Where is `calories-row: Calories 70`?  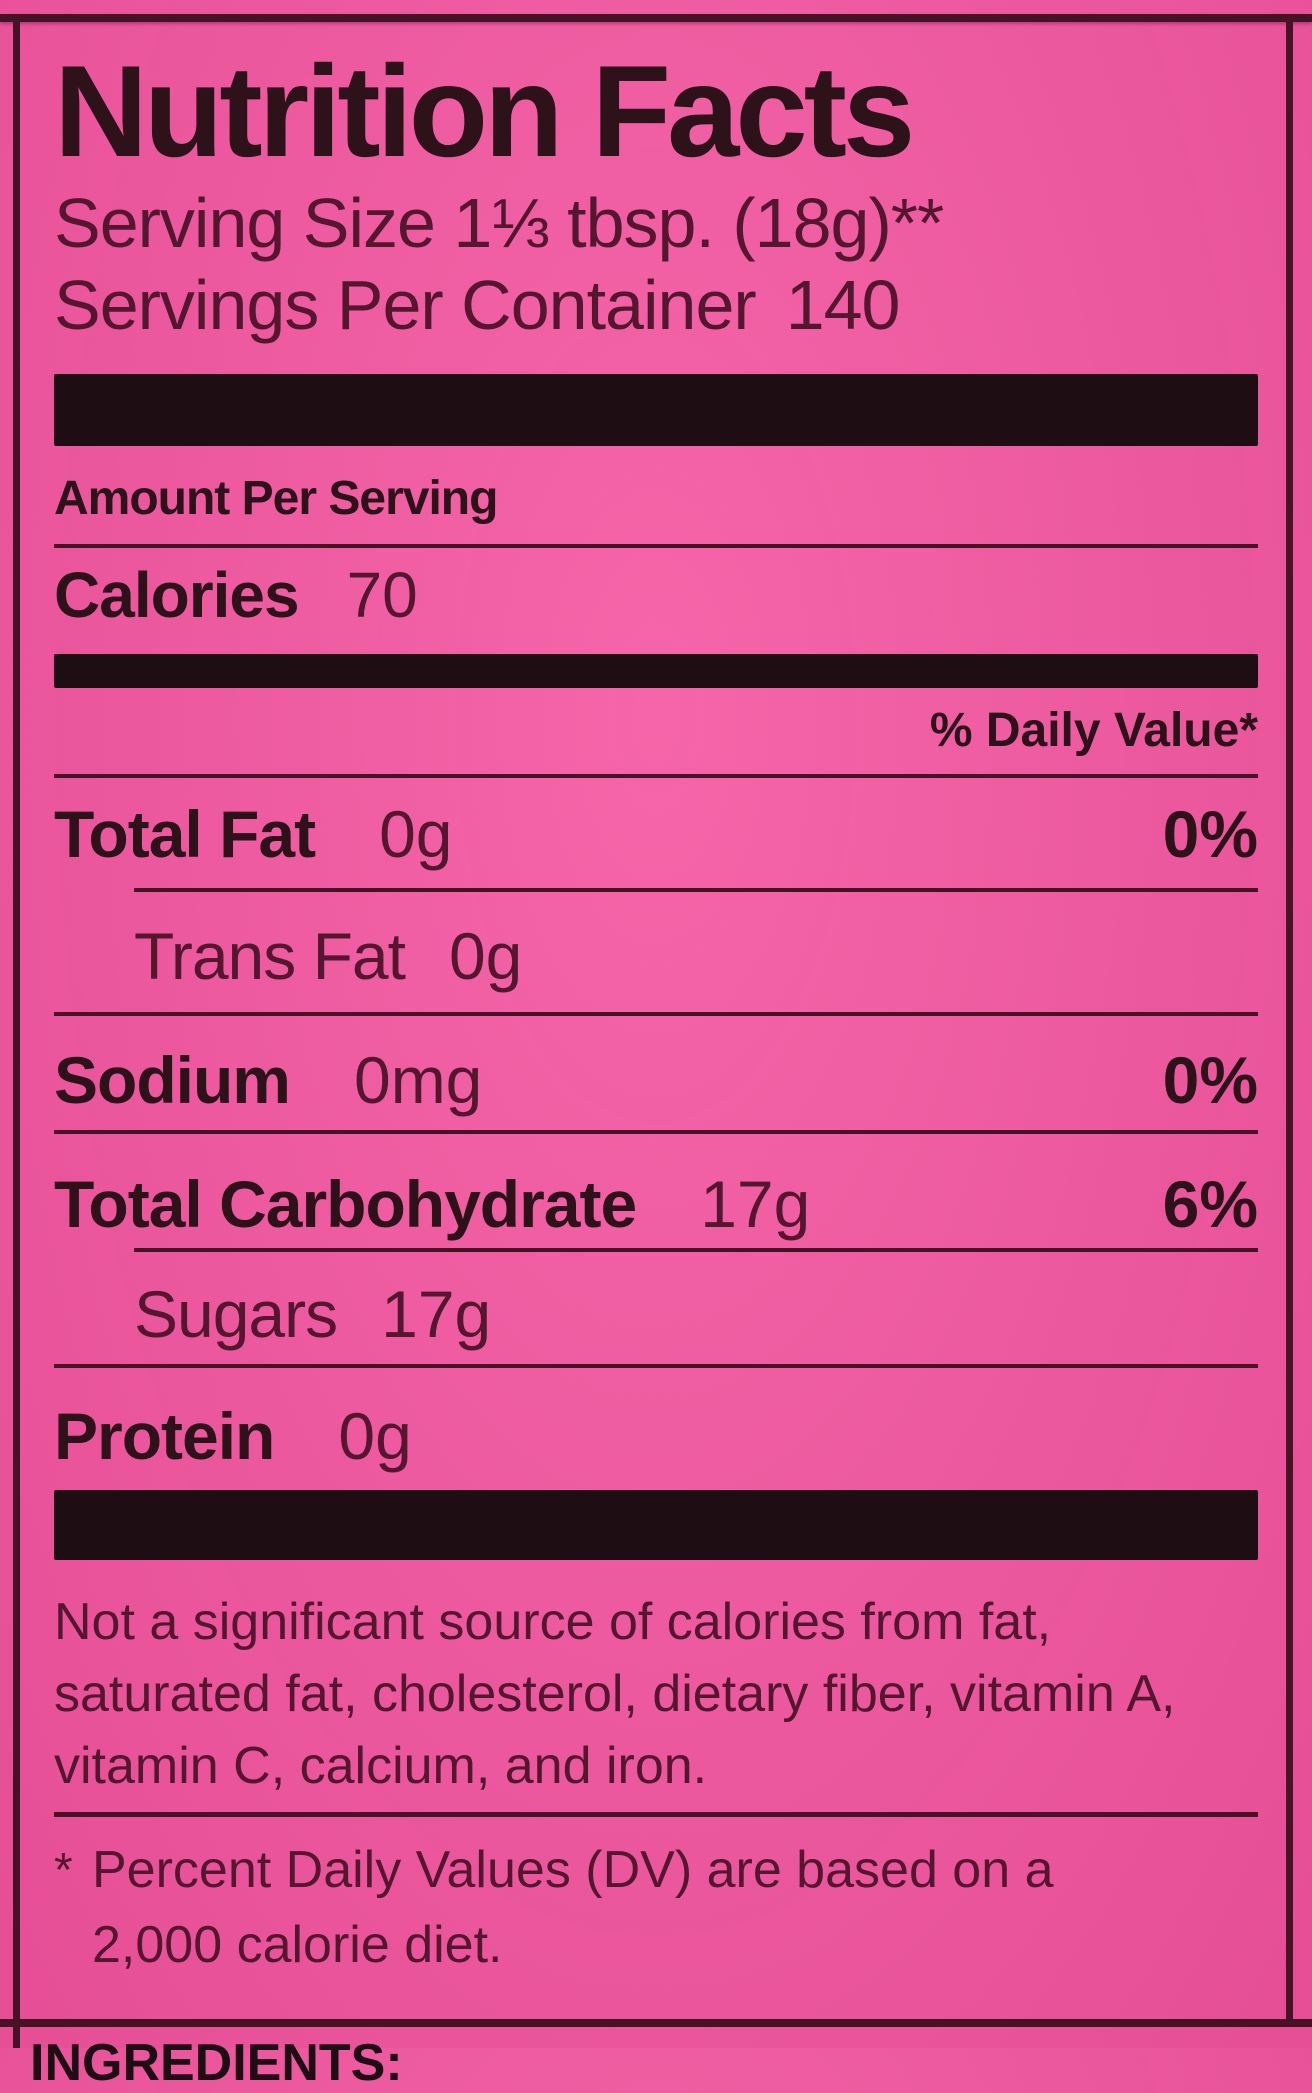 calories-row: Calories 70 is located at coordinates (656, 595).